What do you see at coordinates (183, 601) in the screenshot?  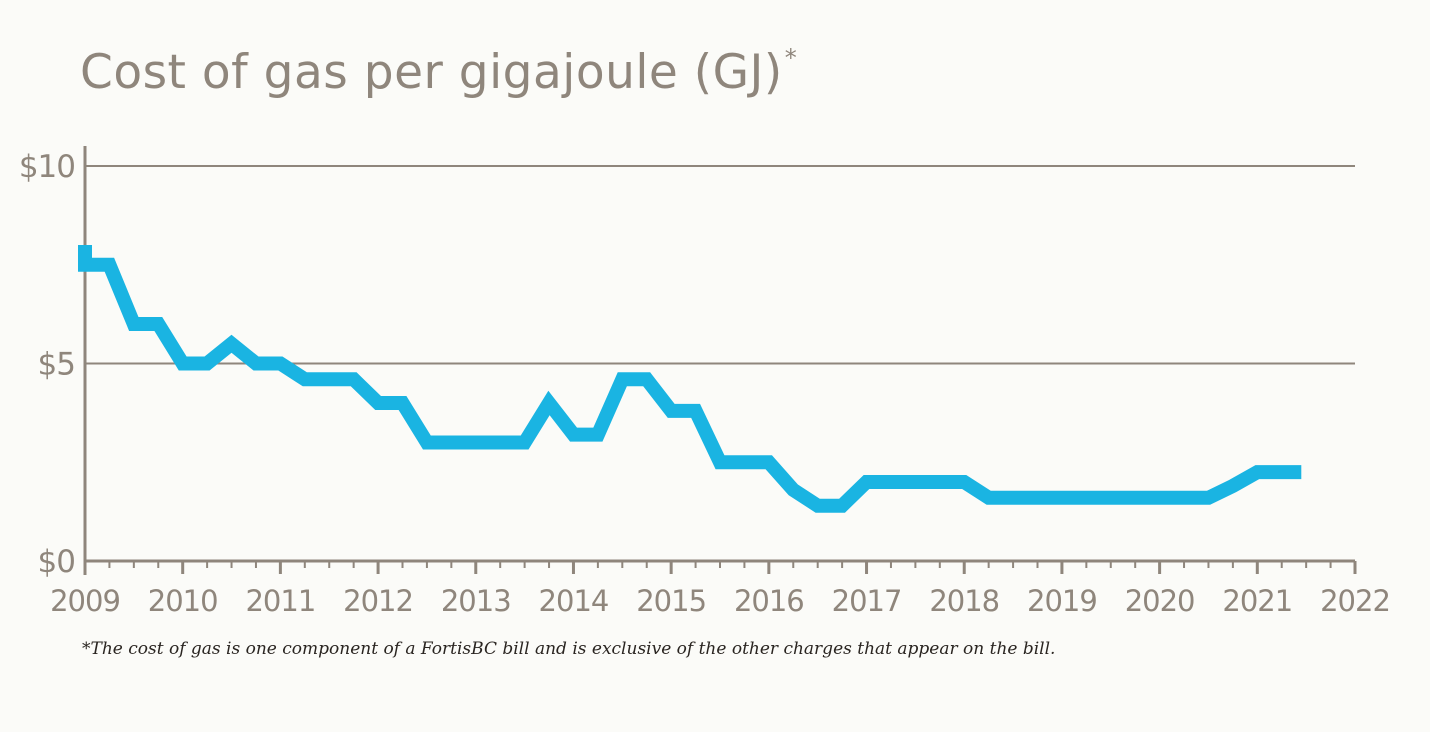 I see `x-tick-label: 2010` at bounding box center [183, 601].